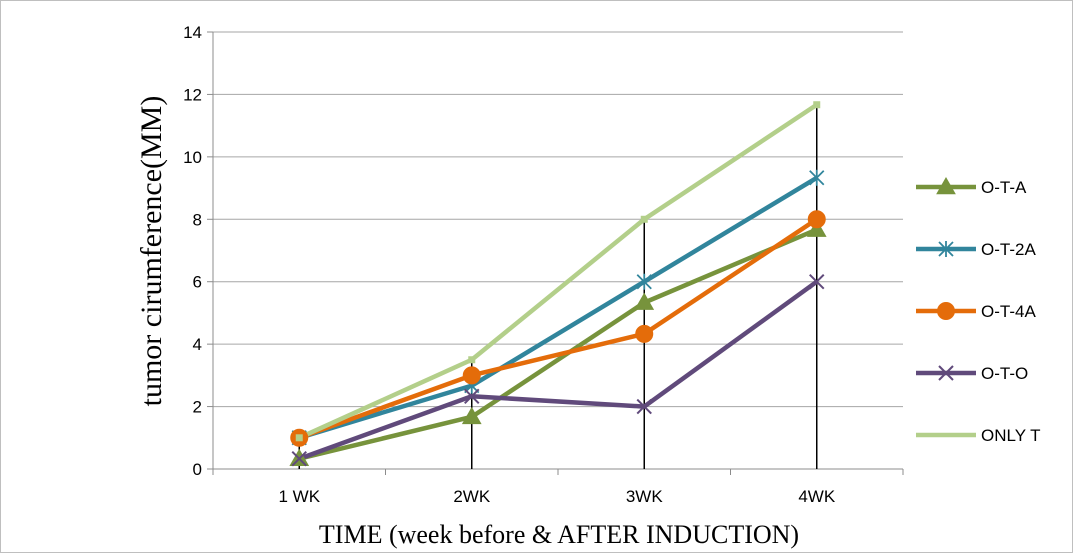  Describe the element at coordinates (645, 496) in the screenshot. I see `x-tick-label: 3WK` at that location.